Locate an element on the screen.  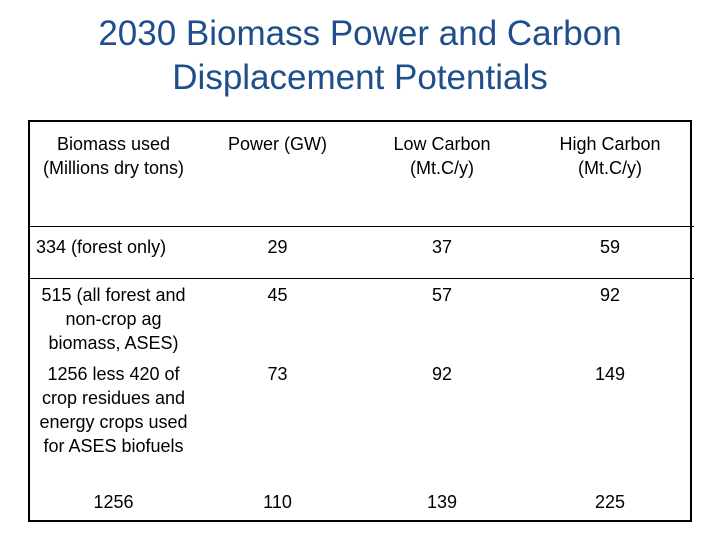
cell-high-carbon: 225 is located at coordinates (610, 502).